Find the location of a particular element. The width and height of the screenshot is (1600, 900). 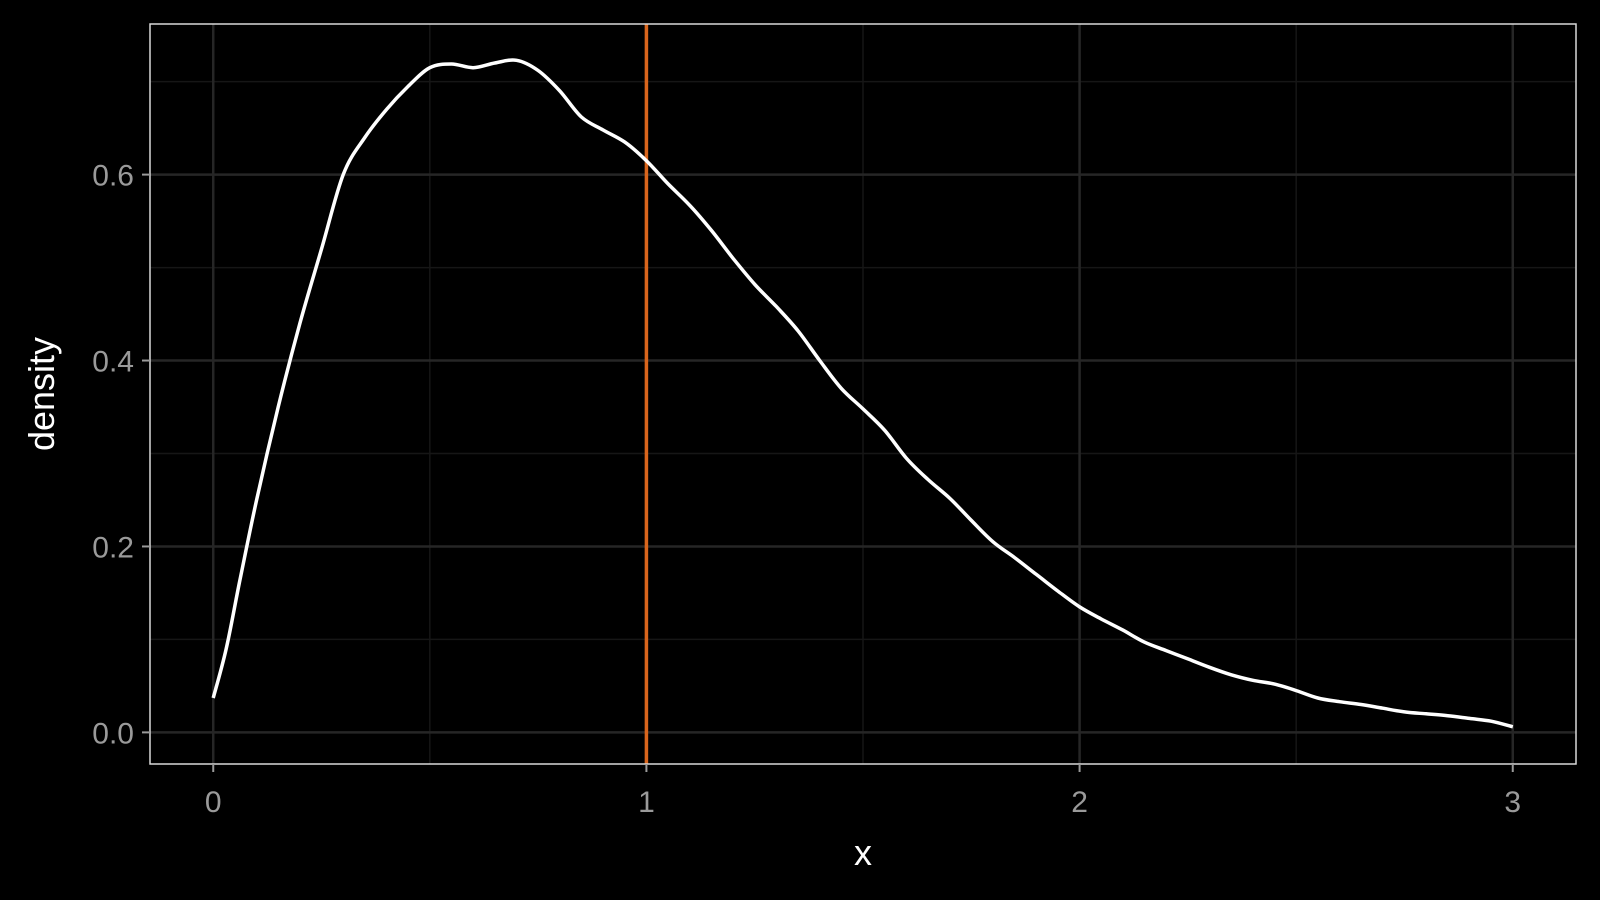

y-tick-label: 0.4 is located at coordinates (113, 362).